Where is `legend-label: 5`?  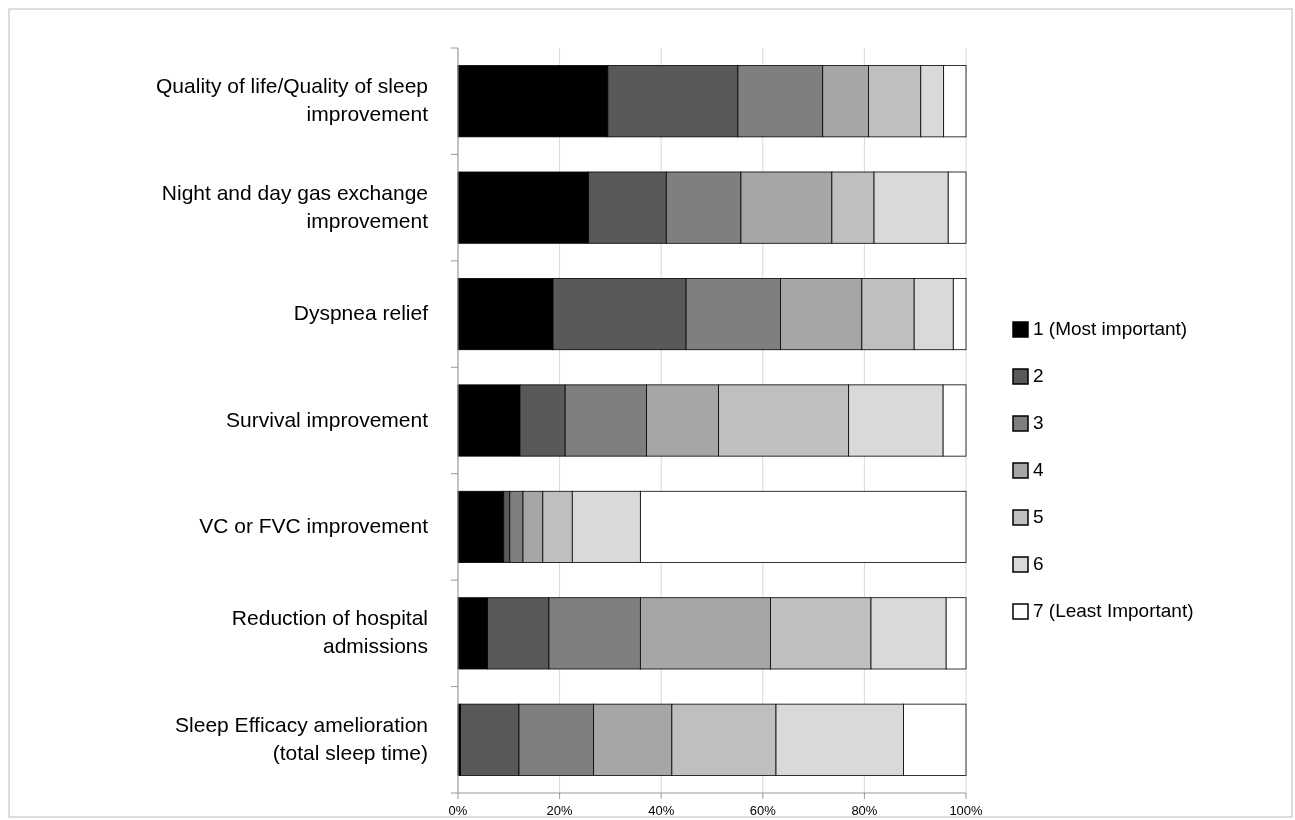
legend-label: 5 is located at coordinates (1038, 517).